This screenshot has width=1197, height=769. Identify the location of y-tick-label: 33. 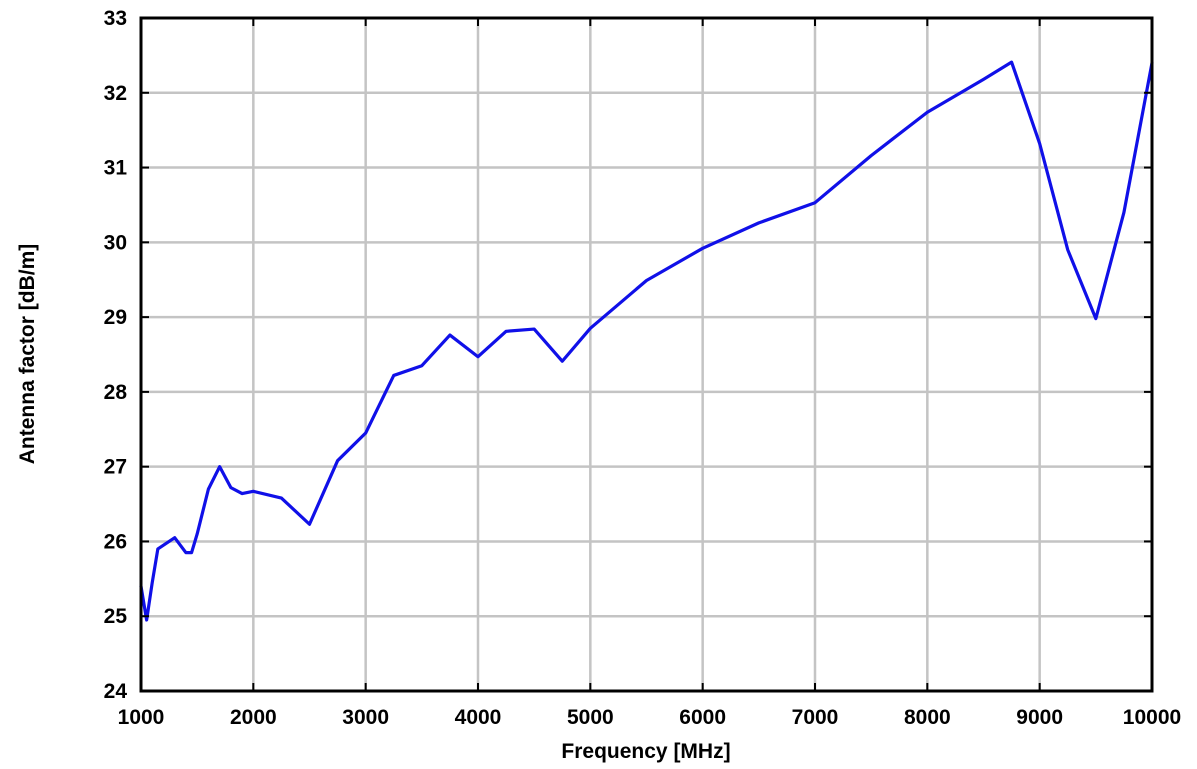
(115, 18).